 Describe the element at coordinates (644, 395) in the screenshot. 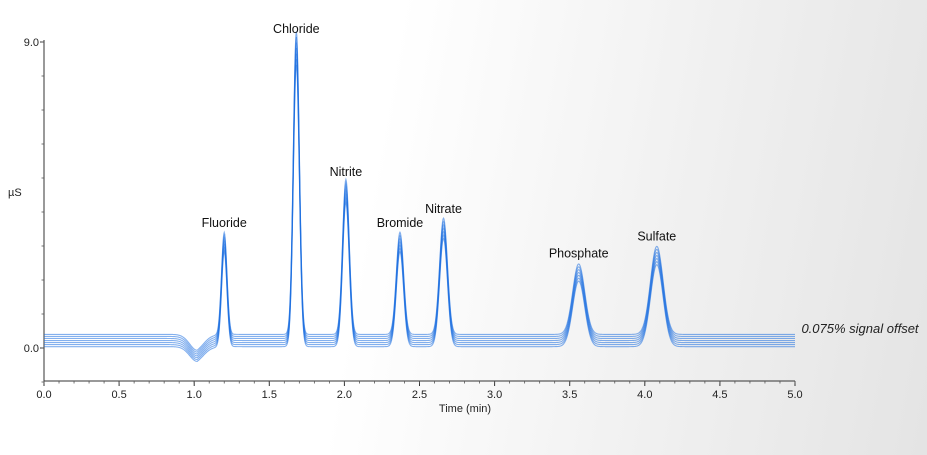

I see `x-tick-label: 4.0` at that location.